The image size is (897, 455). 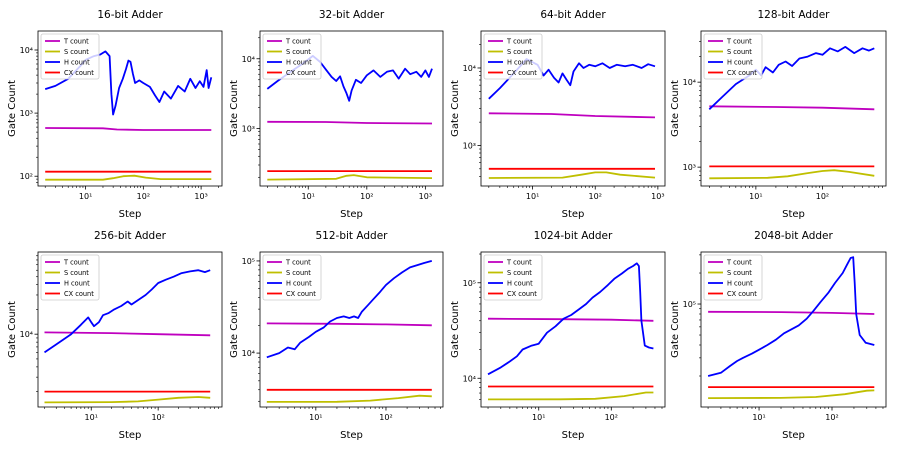 I want to click on subplot-title: 64-bit Adder, so click(x=573, y=15).